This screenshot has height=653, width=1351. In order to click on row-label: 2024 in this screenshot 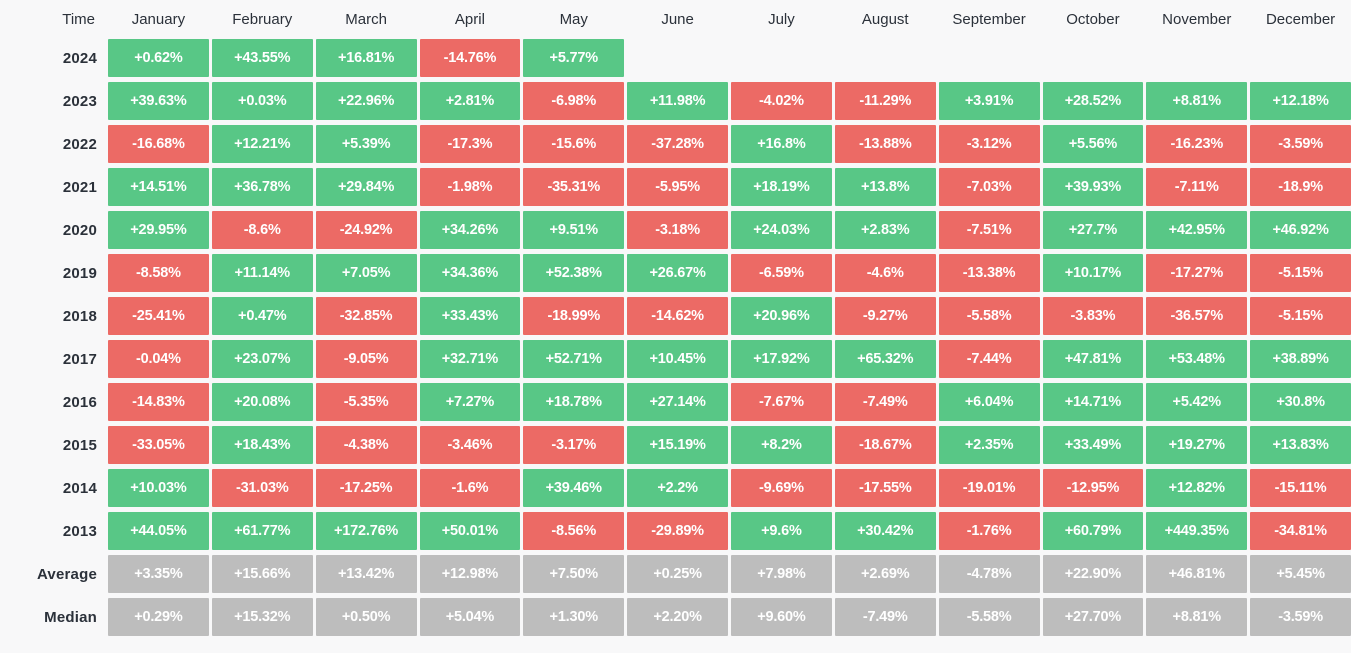, I will do `click(79, 58)`.